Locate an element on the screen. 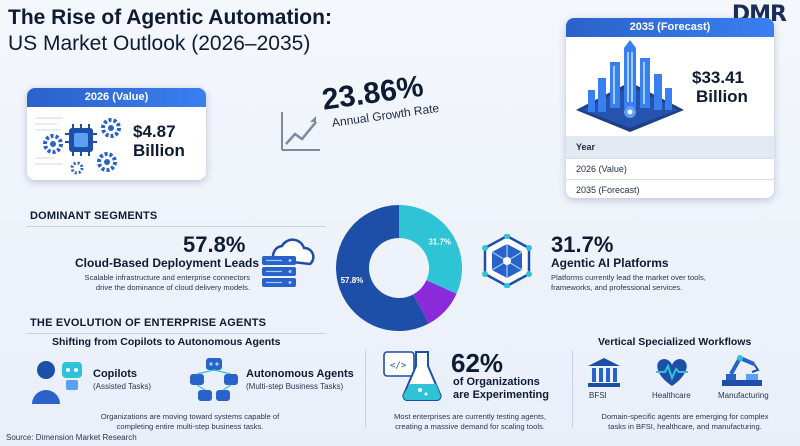 The height and width of the screenshot is (446, 800). donut-label: 57.8% is located at coordinates (352, 280).